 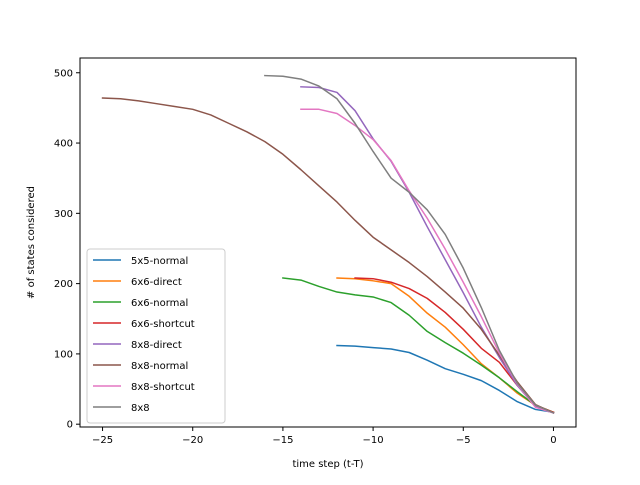 What do you see at coordinates (63, 73) in the screenshot?
I see `y-tick-label: 500` at bounding box center [63, 73].